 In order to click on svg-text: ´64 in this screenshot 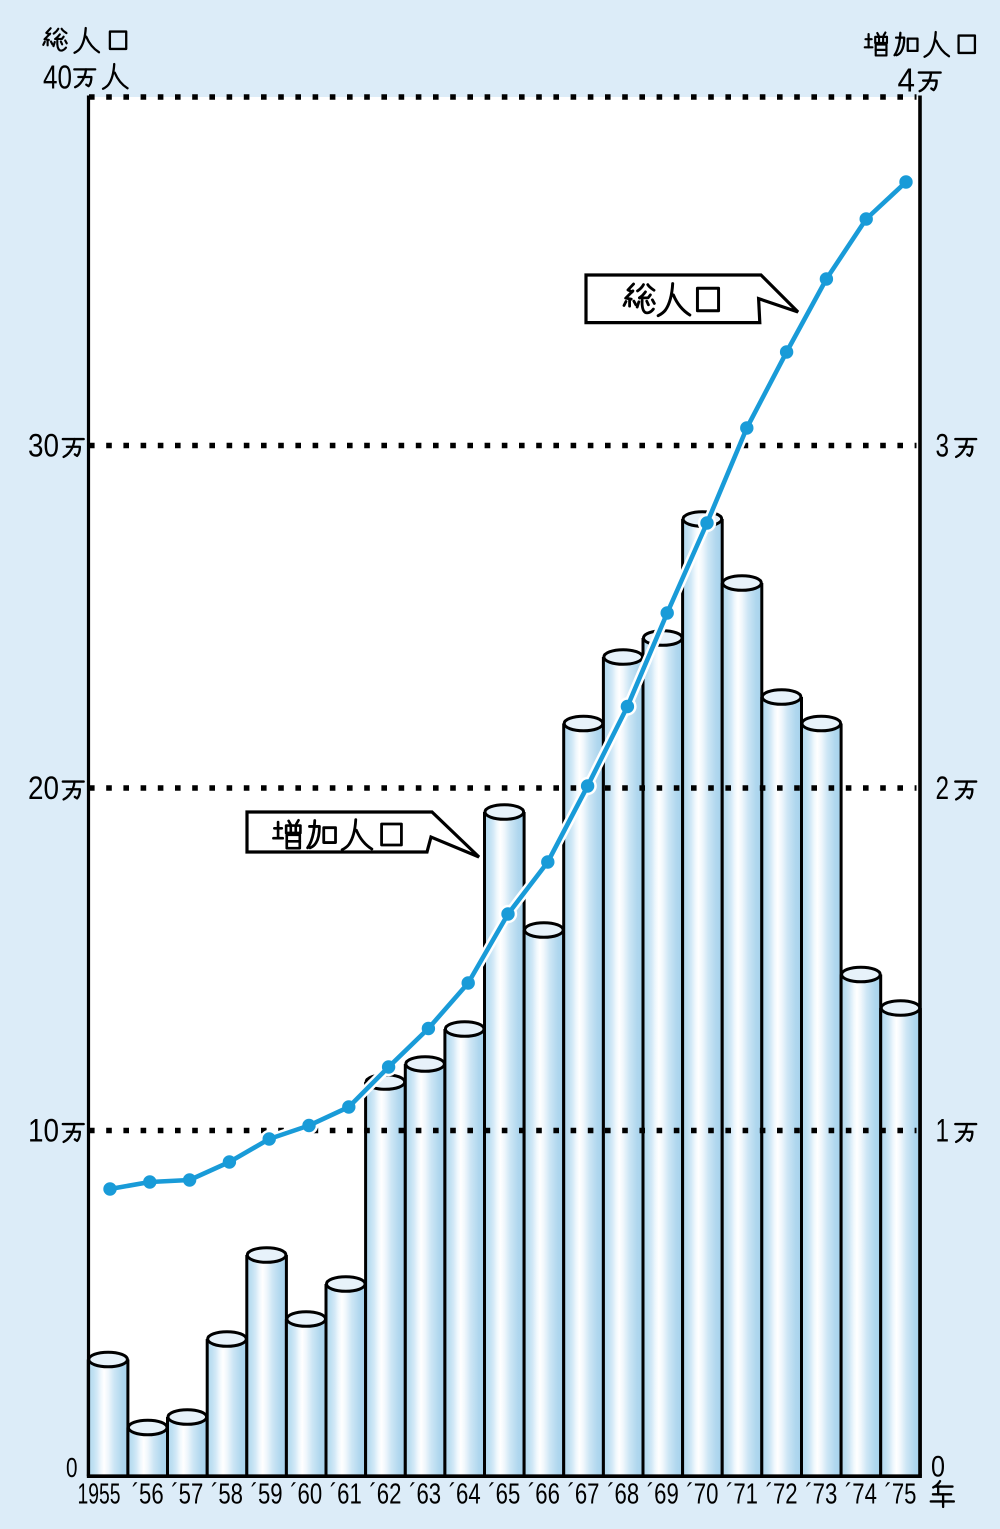, I will do `click(465, 1495)`.